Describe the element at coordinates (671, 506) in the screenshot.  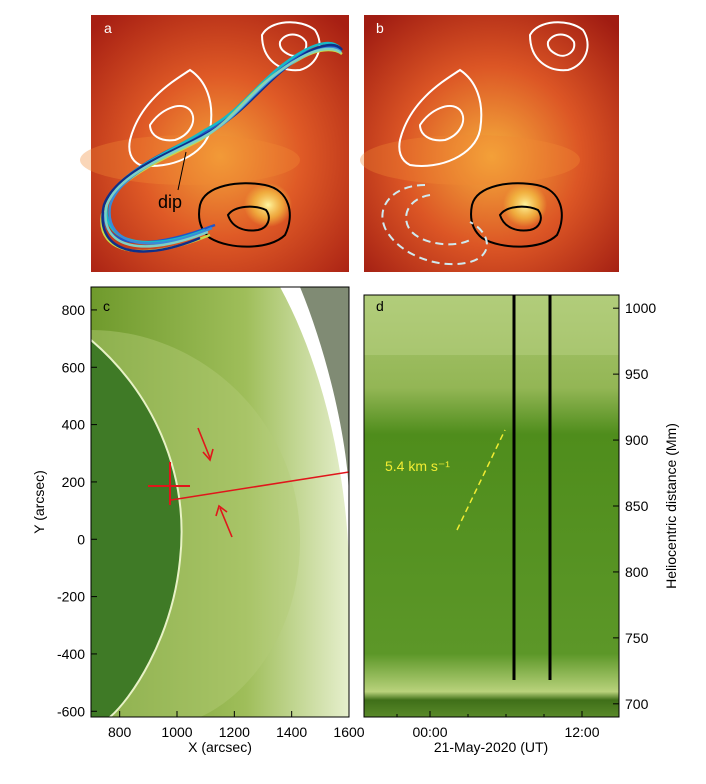
I see `panel-d-ylabel: Heliocentric distance (Mm)` at that location.